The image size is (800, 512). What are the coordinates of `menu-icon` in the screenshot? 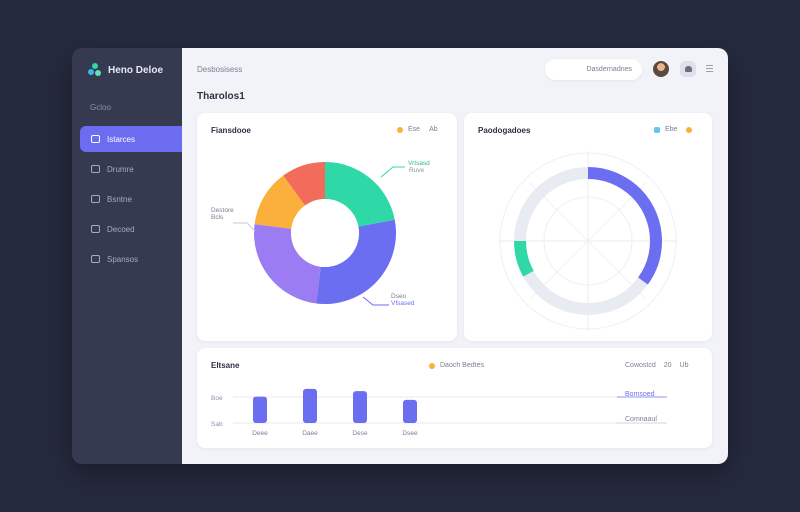 It's located at (709, 68).